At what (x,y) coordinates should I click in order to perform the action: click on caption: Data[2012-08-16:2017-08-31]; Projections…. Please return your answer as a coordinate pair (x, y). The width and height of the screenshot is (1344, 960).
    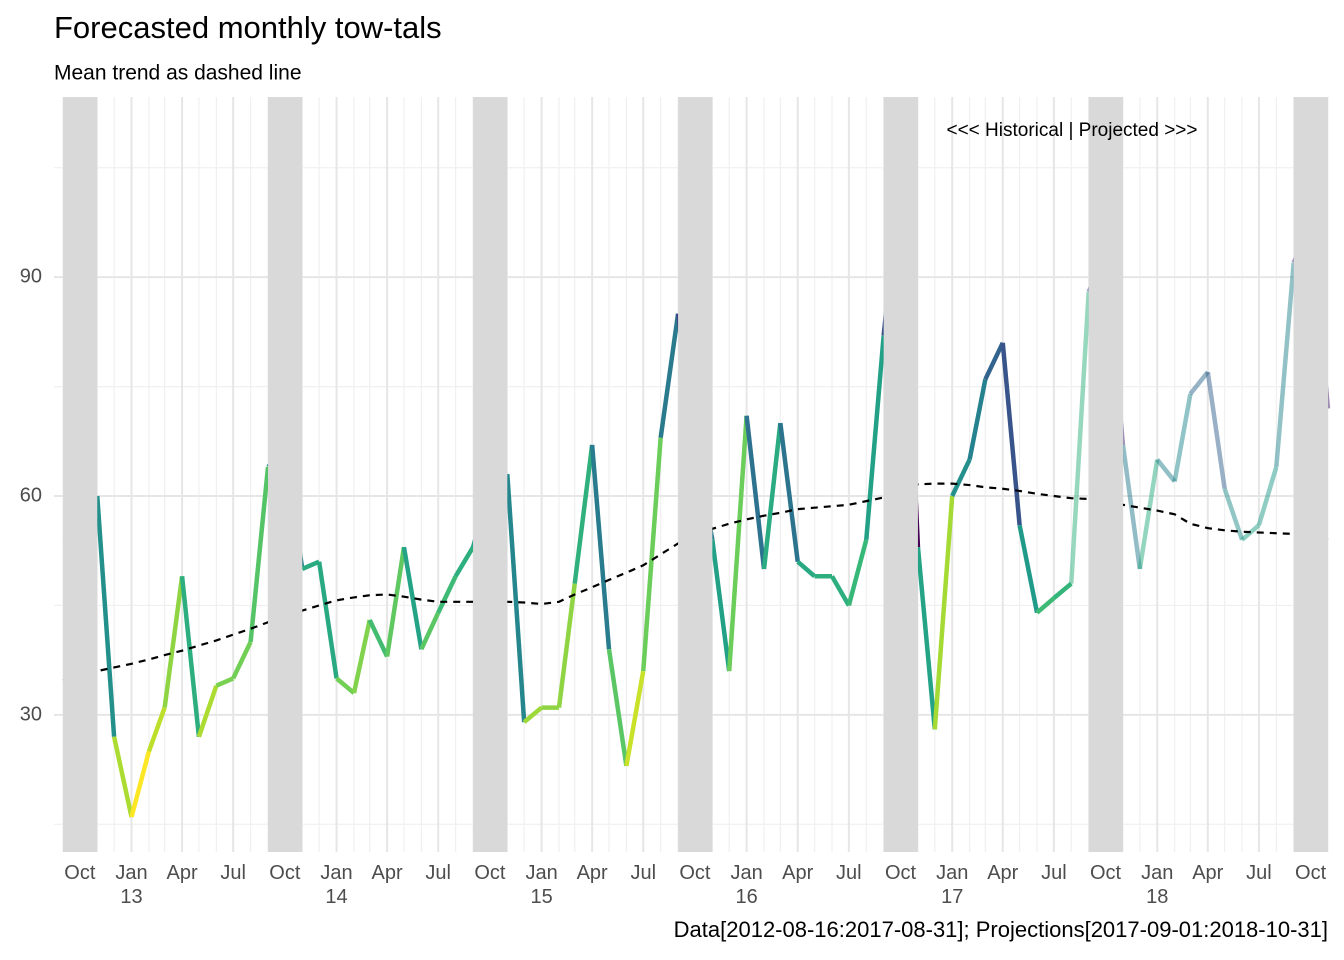
    Looking at the image, I should click on (1001, 929).